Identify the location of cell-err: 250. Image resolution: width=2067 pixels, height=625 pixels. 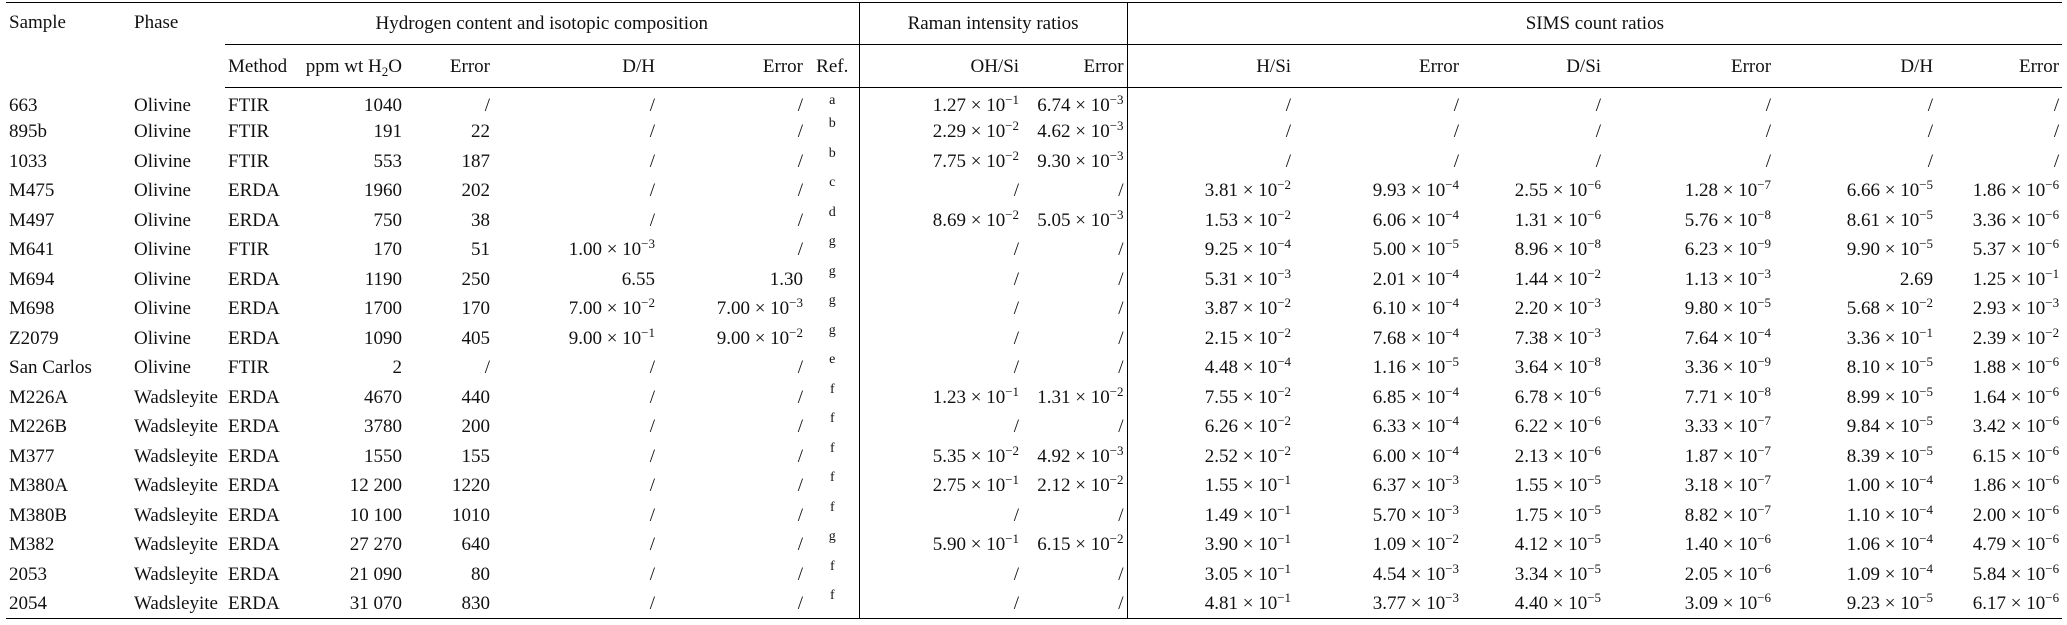
(476, 279).